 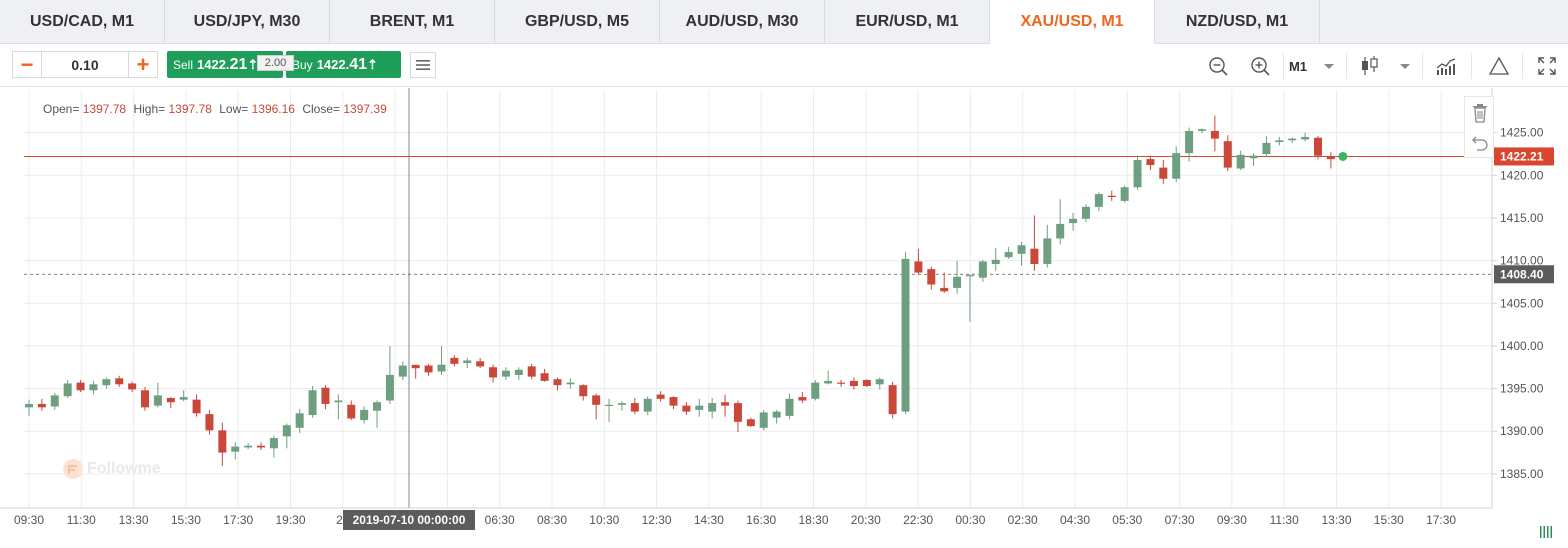 I want to click on tab-xau-usd-m1: XAU/USD, M1, so click(x=1072, y=22).